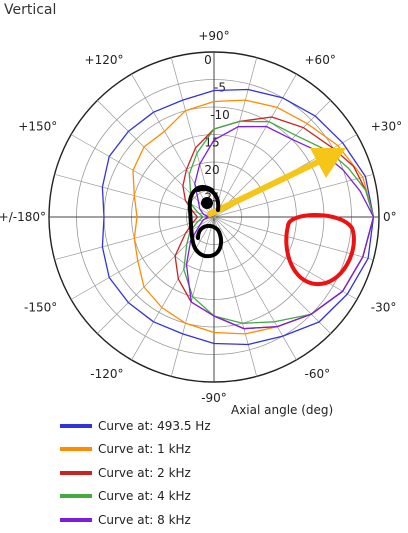 Image resolution: width=408 pixels, height=533 pixels. What do you see at coordinates (144, 496) in the screenshot?
I see `legend-label: Curve at: 4 kHz` at bounding box center [144, 496].